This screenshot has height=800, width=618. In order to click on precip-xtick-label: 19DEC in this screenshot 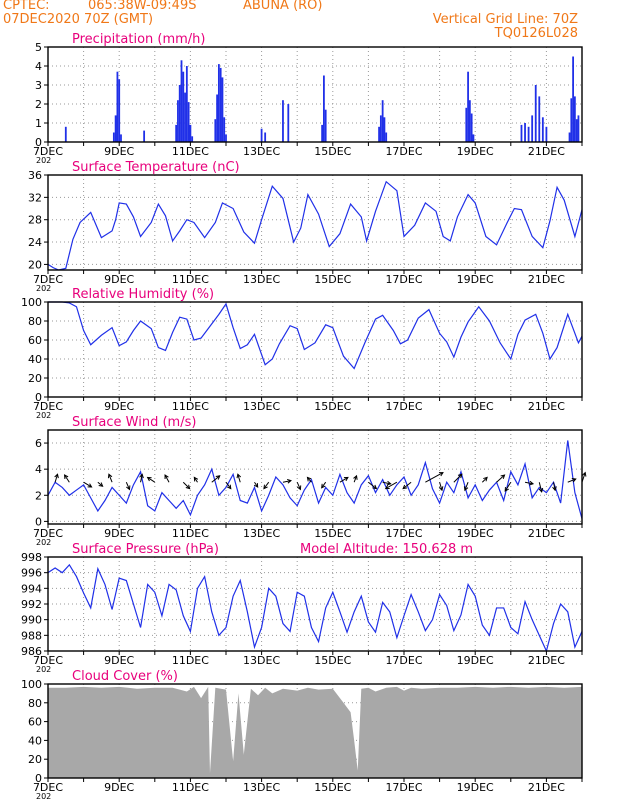, I will do `click(475, 151)`.